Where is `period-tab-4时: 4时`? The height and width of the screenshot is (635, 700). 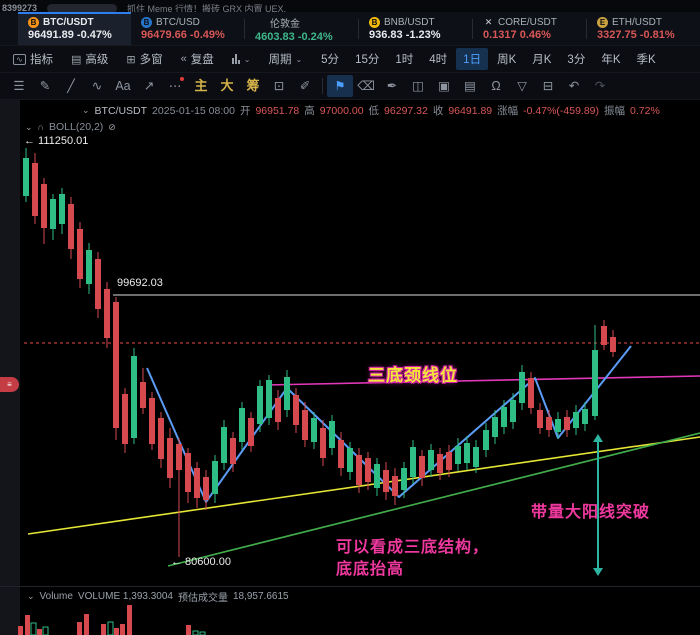
period-tab-4时: 4时 is located at coordinates (438, 60).